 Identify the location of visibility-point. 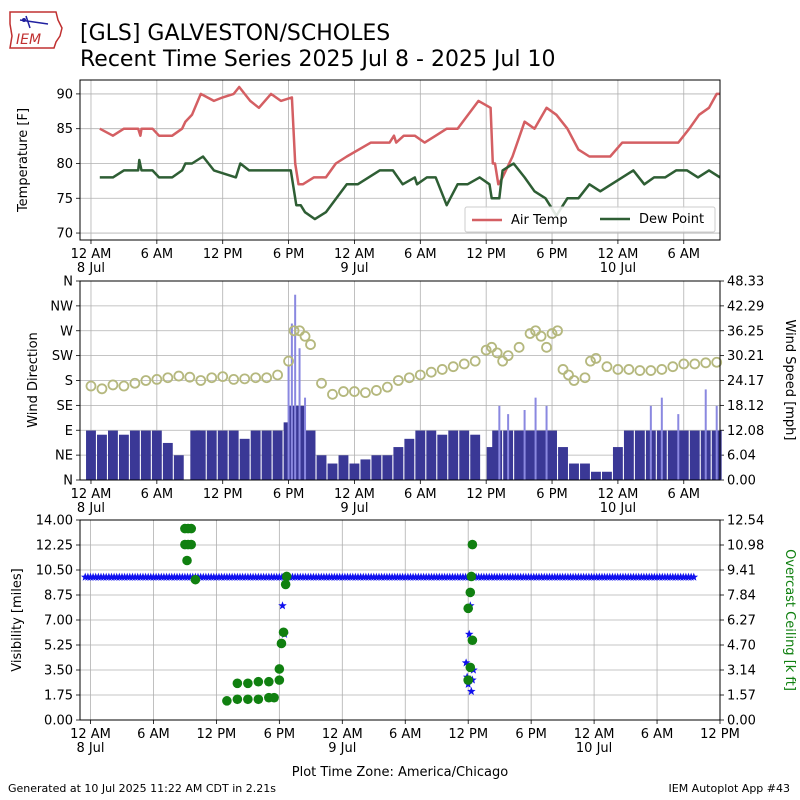
(694, 576).